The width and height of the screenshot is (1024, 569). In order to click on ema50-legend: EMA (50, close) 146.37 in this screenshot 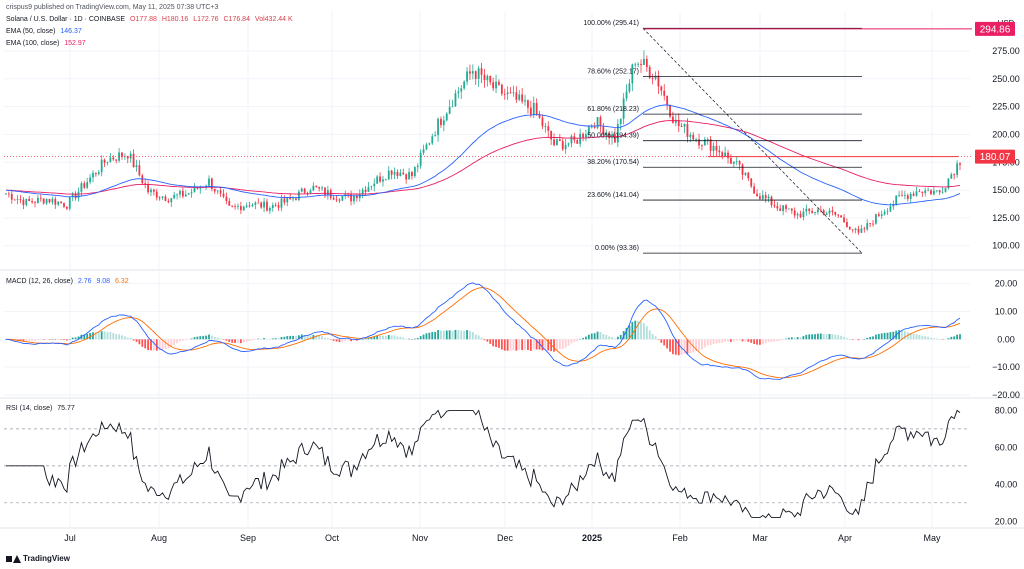, I will do `click(45, 31)`.